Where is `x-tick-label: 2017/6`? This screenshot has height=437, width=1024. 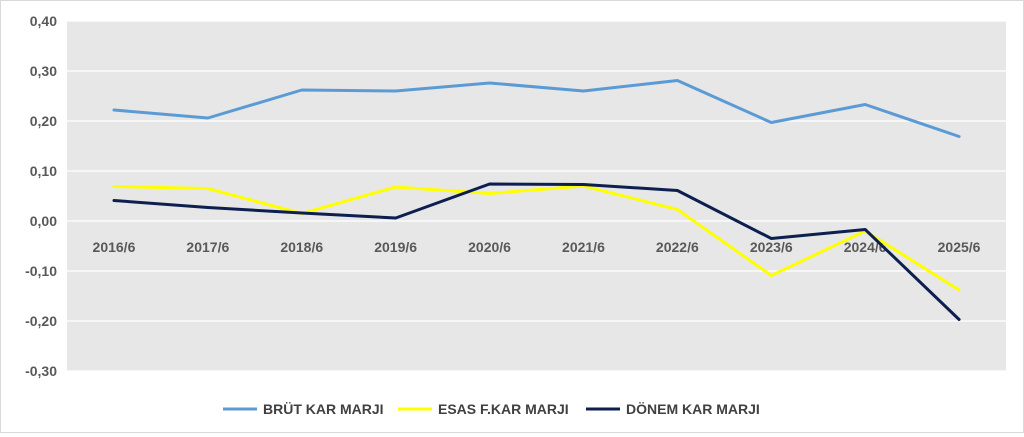 x-tick-label: 2017/6 is located at coordinates (207, 247).